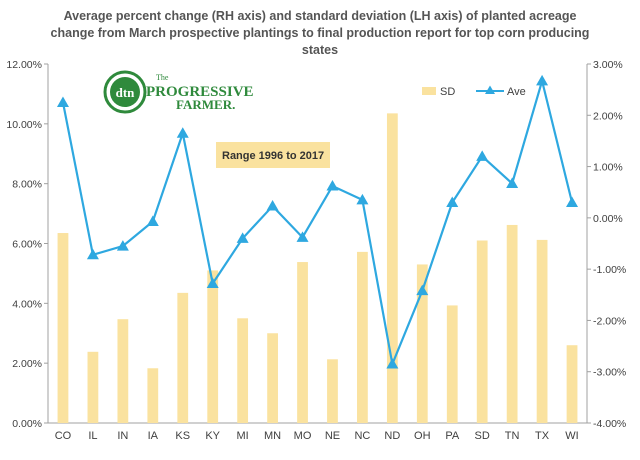 Image resolution: width=640 pixels, height=460 pixels. I want to click on right-axis-tick-label: -2.00%, so click(609, 321).